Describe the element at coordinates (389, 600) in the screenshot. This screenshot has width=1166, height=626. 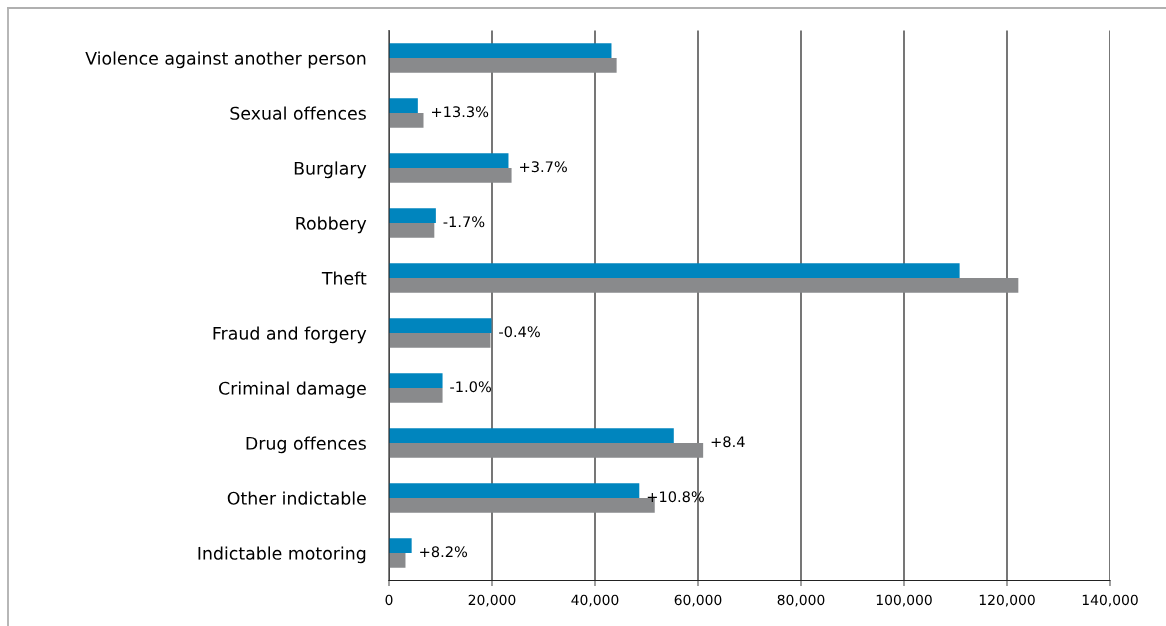
I see `x-tick-label: 0` at that location.